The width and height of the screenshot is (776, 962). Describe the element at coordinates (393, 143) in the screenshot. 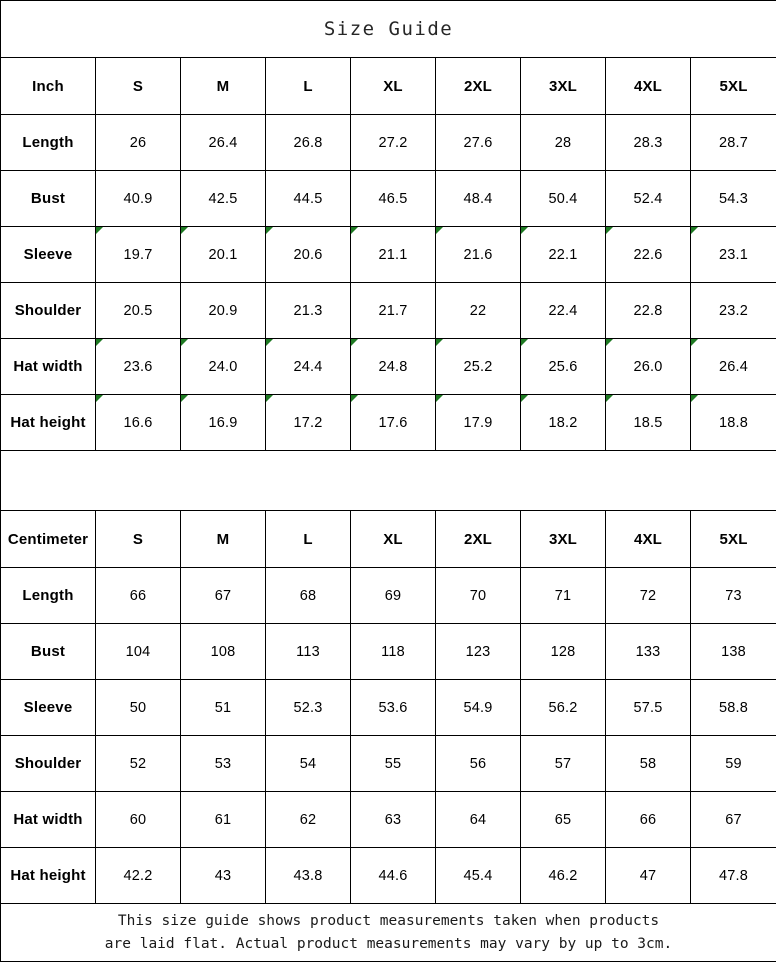

I see `measurement-value: 27.2` at that location.